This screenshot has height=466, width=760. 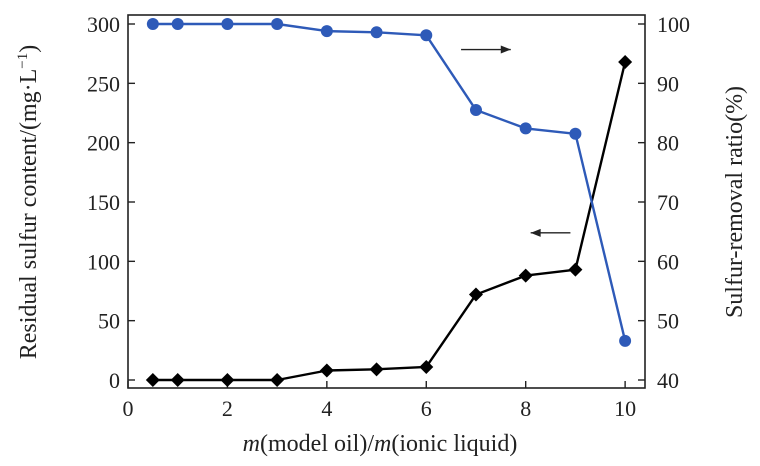 I want to click on x-axis-title-italic-m-2: m, so click(x=382, y=444).